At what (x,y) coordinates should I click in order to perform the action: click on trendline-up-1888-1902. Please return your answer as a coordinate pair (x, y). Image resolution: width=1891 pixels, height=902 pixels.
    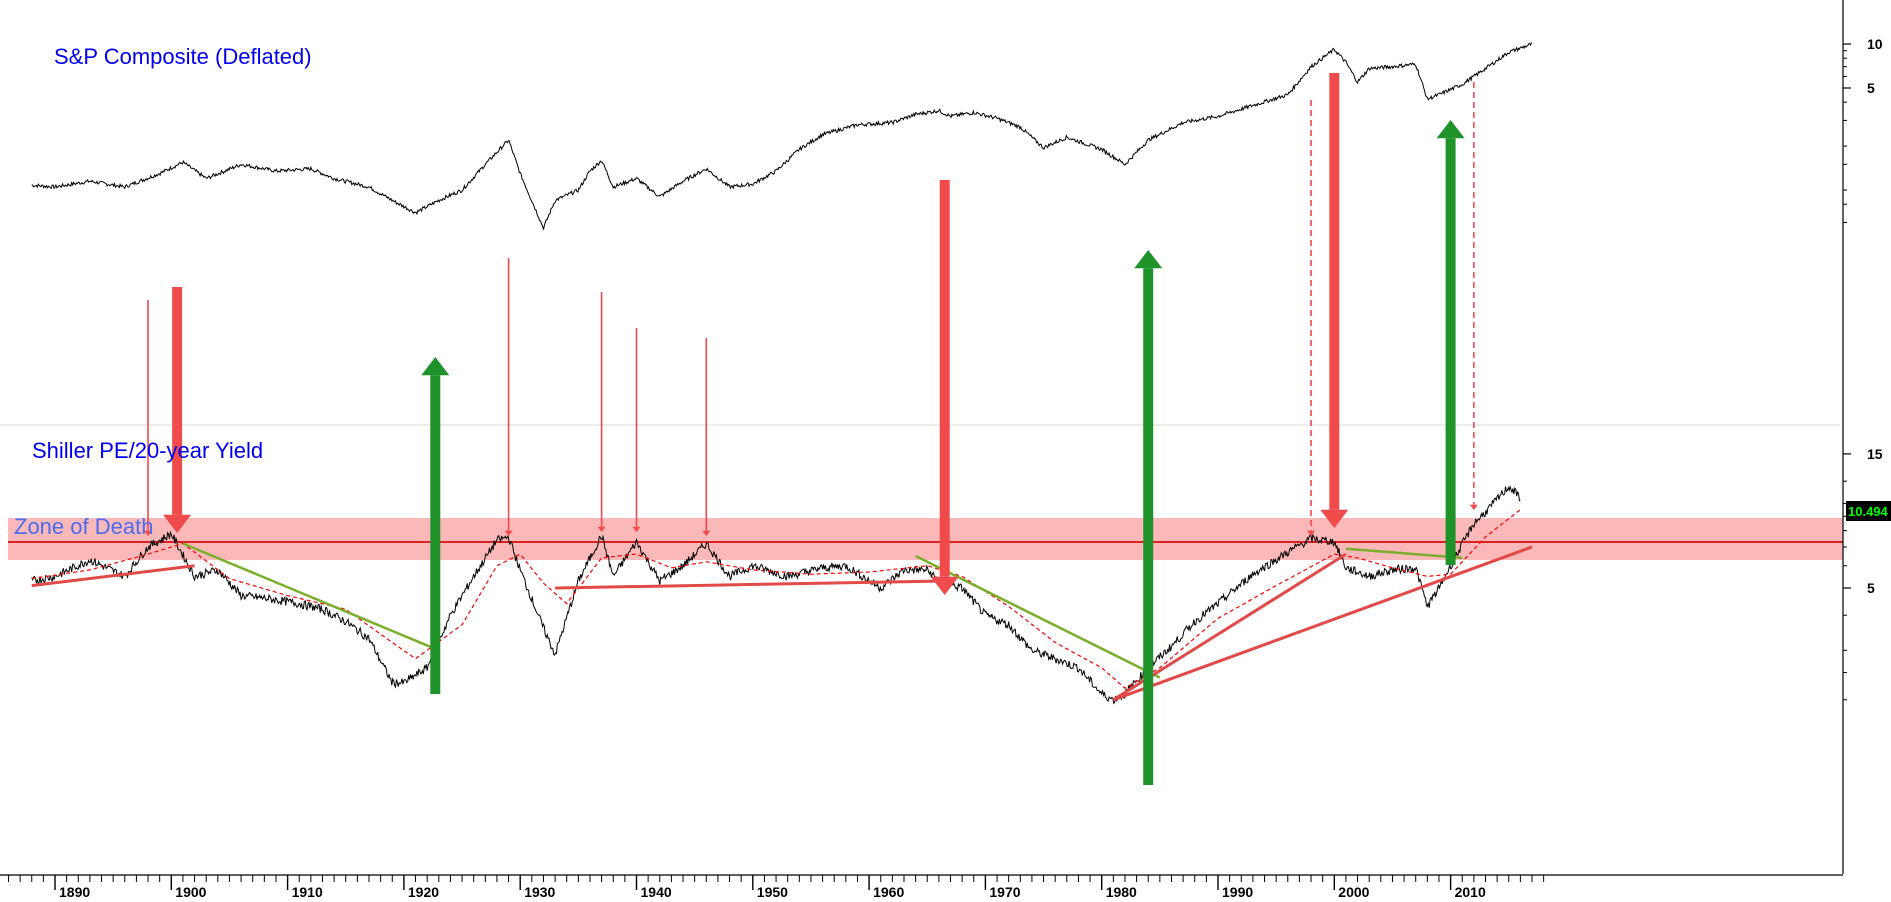
    Looking at the image, I should click on (113, 576).